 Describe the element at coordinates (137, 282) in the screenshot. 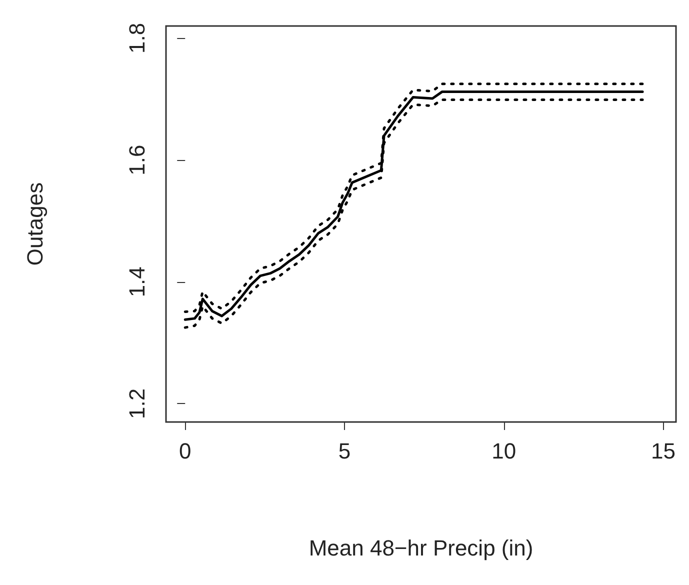

I see `y-tick-label: 1.4` at that location.